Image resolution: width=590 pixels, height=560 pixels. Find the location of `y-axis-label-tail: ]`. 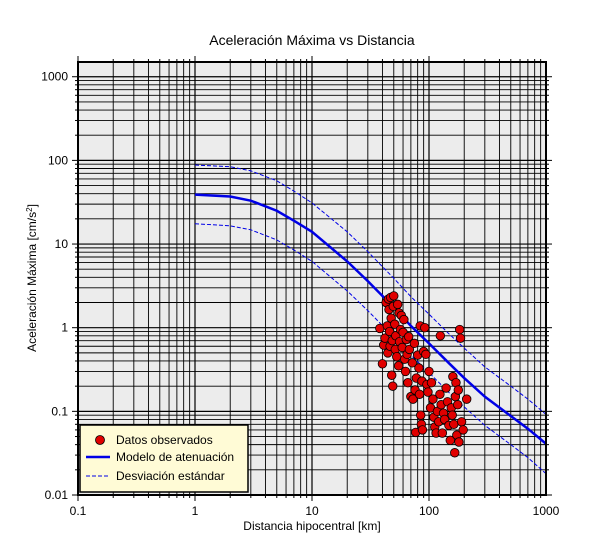

y-axis-label-tail: ] is located at coordinates (32, 205).